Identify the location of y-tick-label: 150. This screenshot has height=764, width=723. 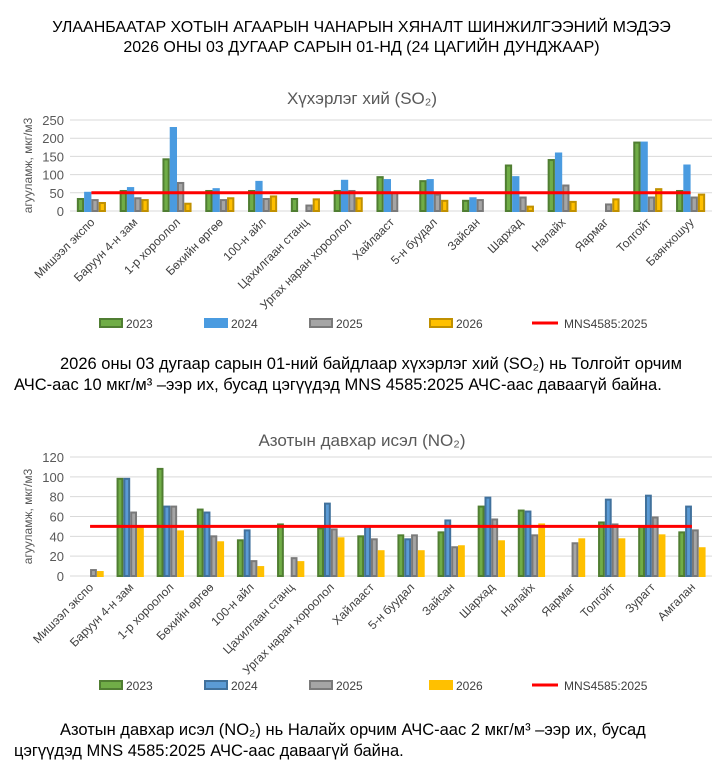
(53, 156).